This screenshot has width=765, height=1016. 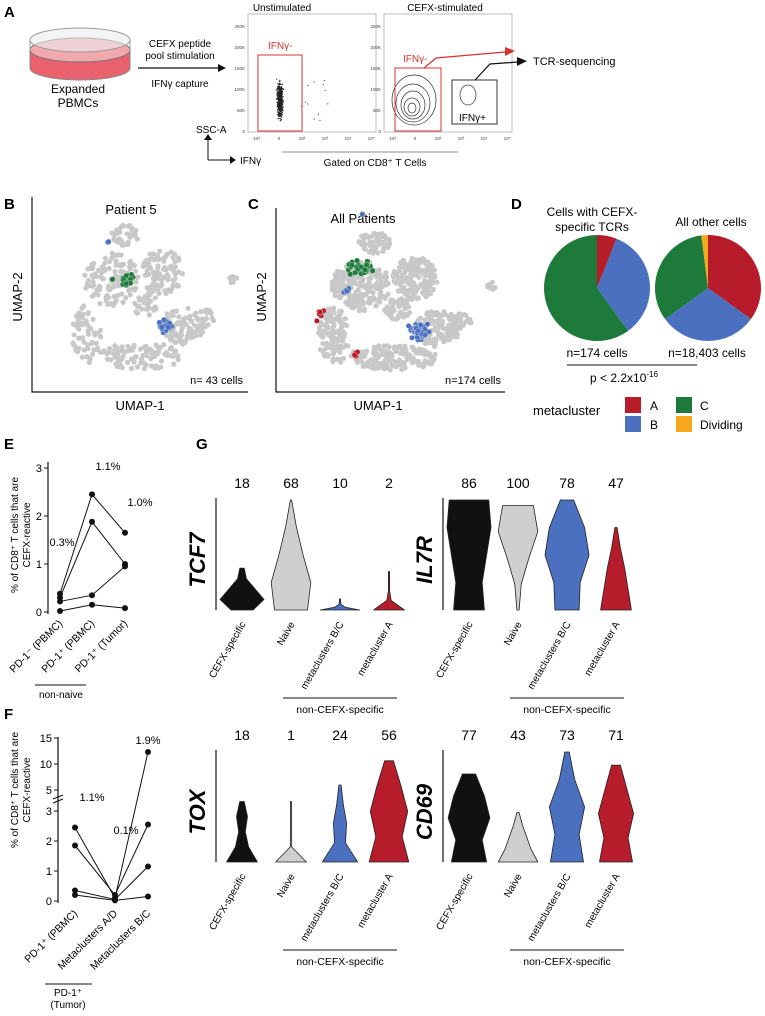 What do you see at coordinates (282, 8) in the screenshot?
I see `flow-plot-1-title: Unstimulated` at bounding box center [282, 8].